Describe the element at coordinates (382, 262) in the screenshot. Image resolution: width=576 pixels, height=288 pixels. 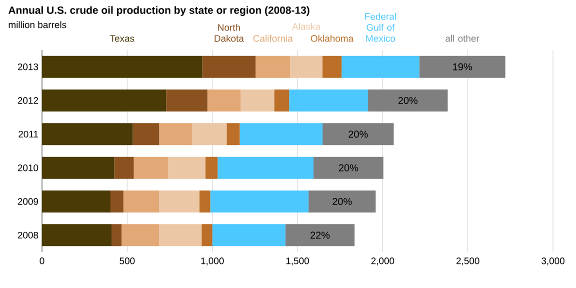
I see `x-tick-label: 2,000` at that location.